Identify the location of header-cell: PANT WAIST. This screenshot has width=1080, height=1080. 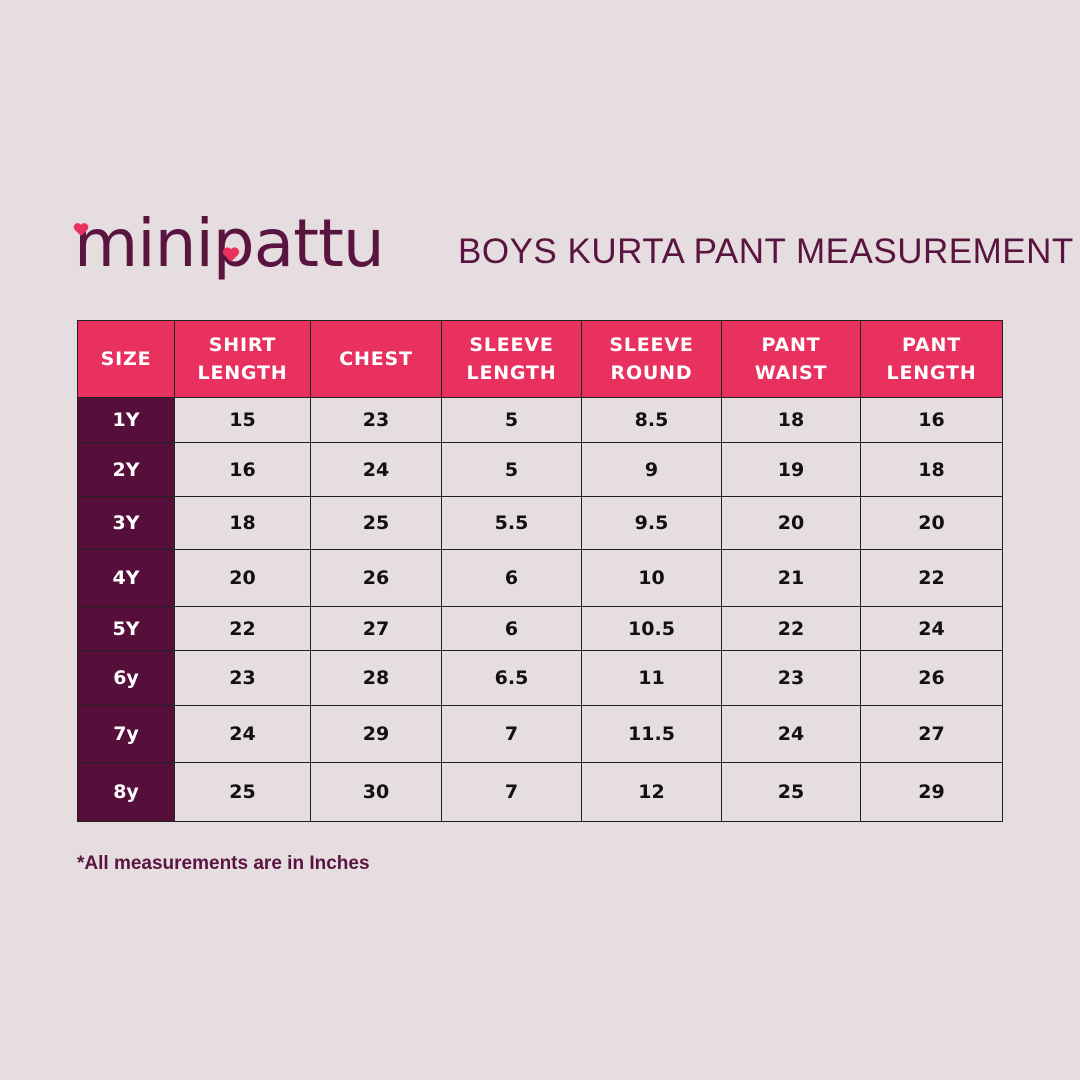
(791, 359).